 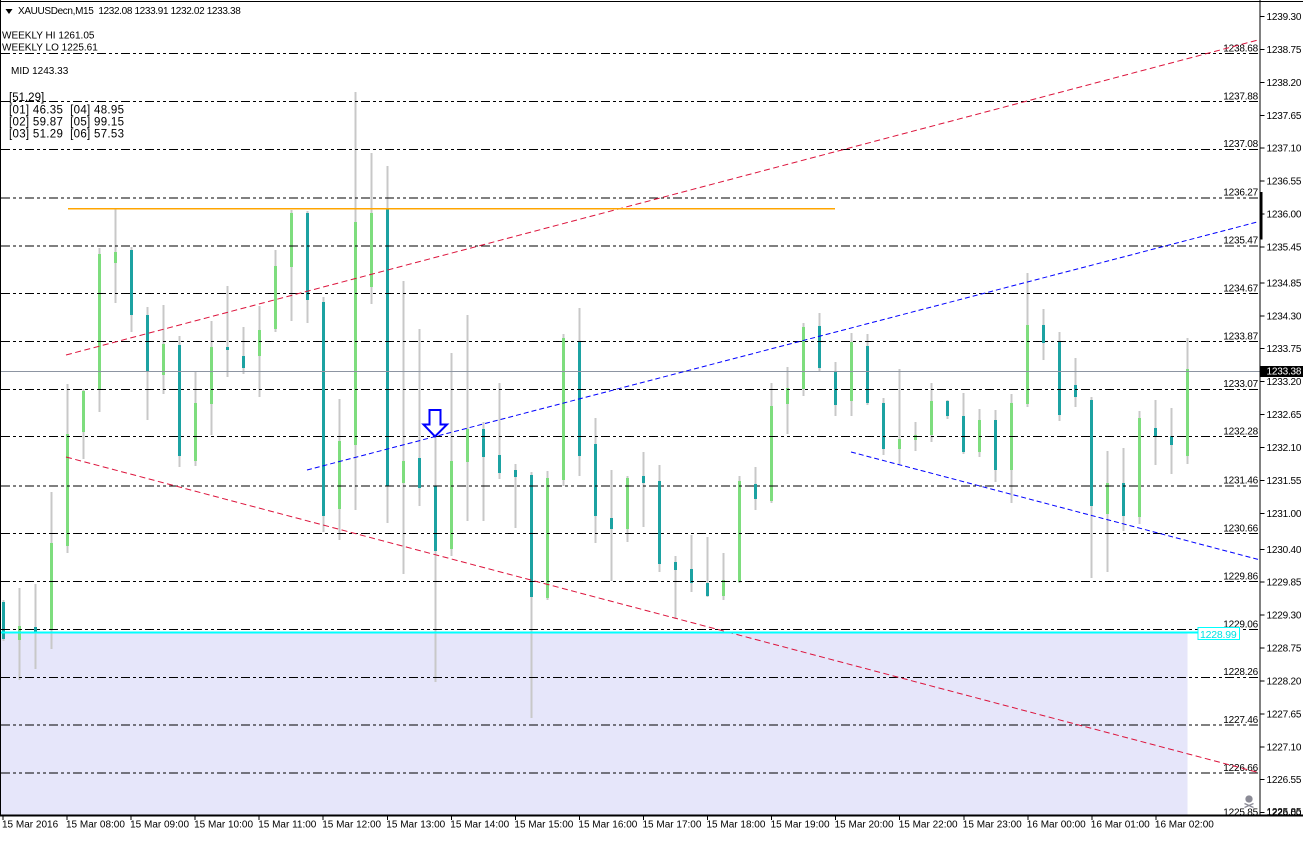 I want to click on svg-text: 1227.65, so click(x=1284, y=714).